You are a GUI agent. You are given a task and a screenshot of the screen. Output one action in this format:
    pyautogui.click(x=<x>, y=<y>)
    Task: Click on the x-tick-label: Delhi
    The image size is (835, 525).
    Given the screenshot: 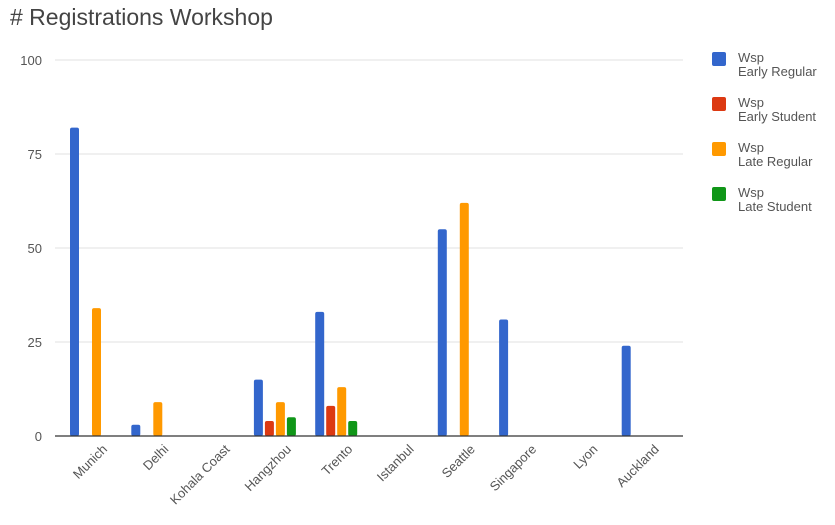 What is the action you would take?
    pyautogui.click(x=156, y=457)
    